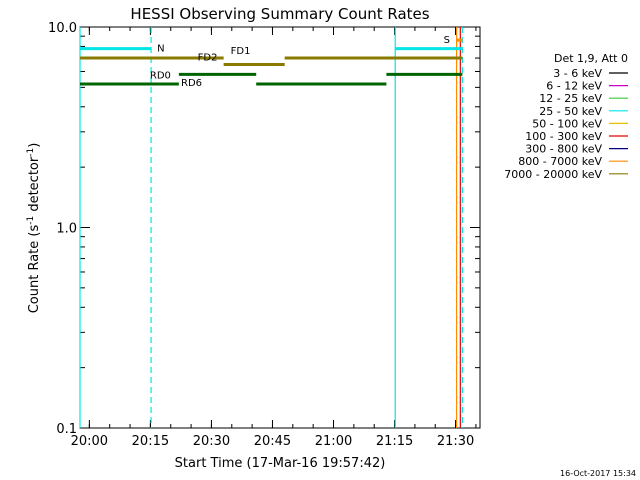 The image size is (640, 480). What do you see at coordinates (66, 229) in the screenshot?
I see `y-tick-label: 1.0` at bounding box center [66, 229].